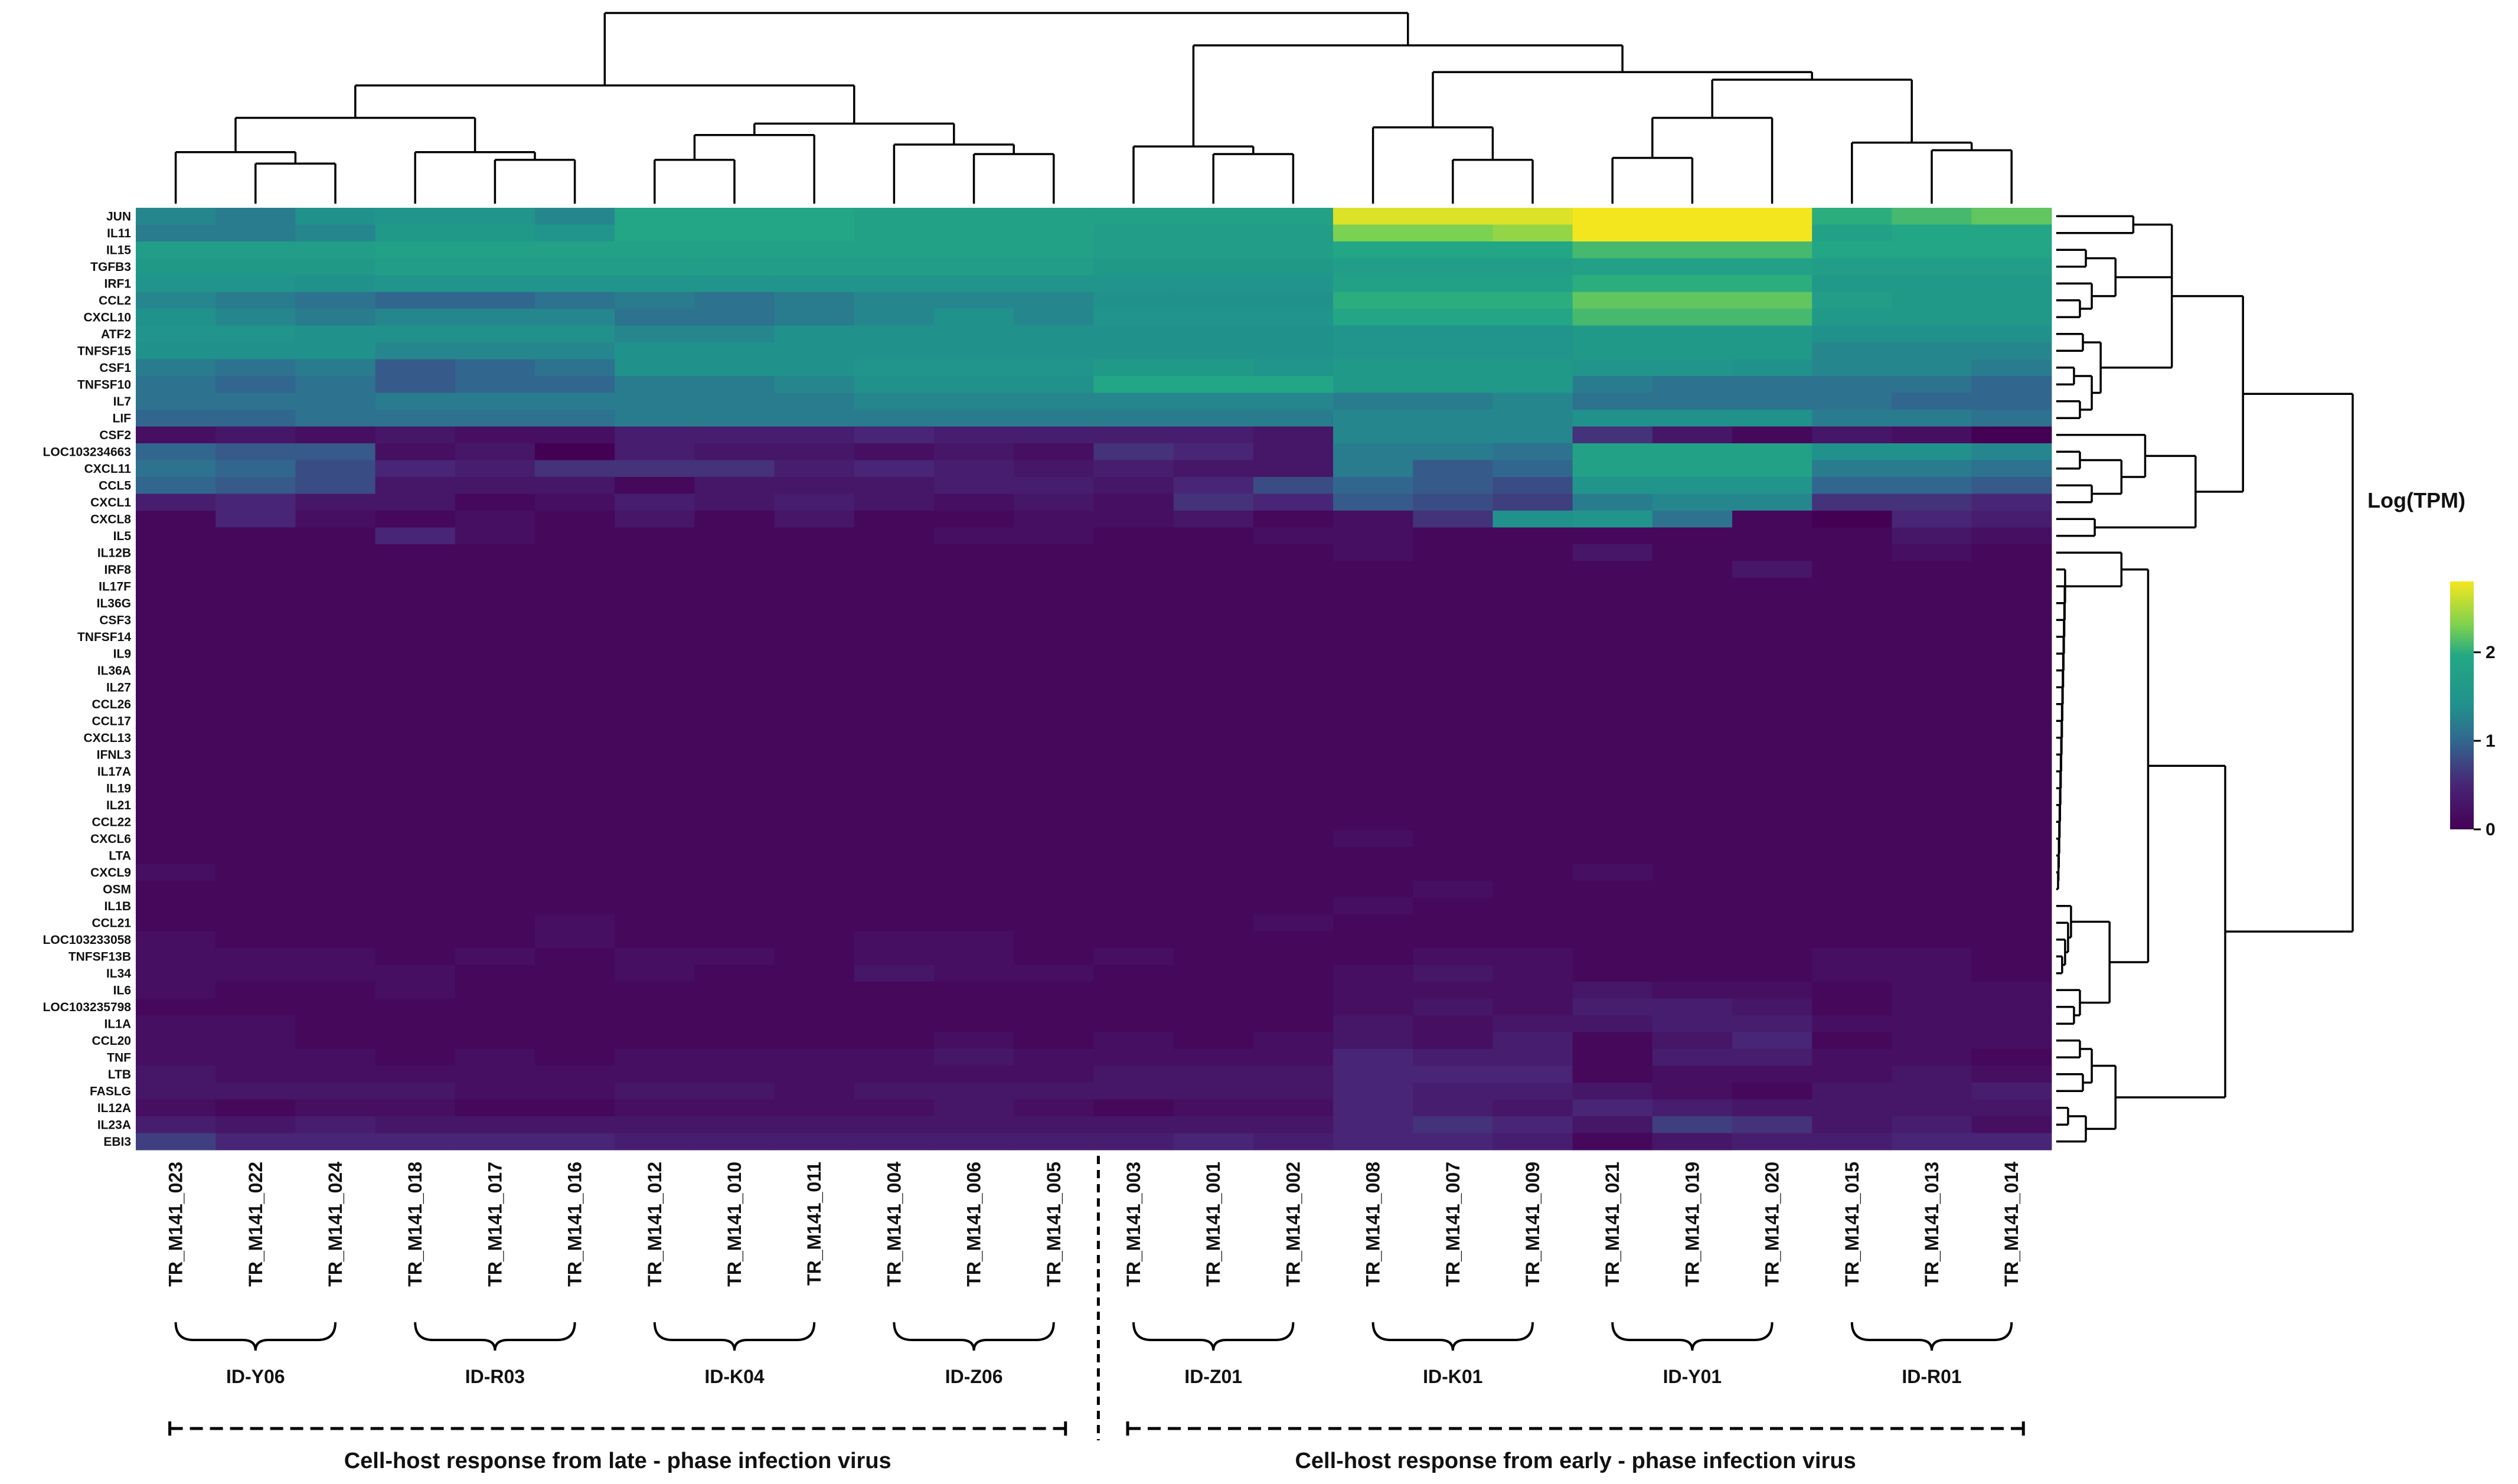 The height and width of the screenshot is (1484, 2518). I want to click on gene-label: IL19, so click(119, 789).